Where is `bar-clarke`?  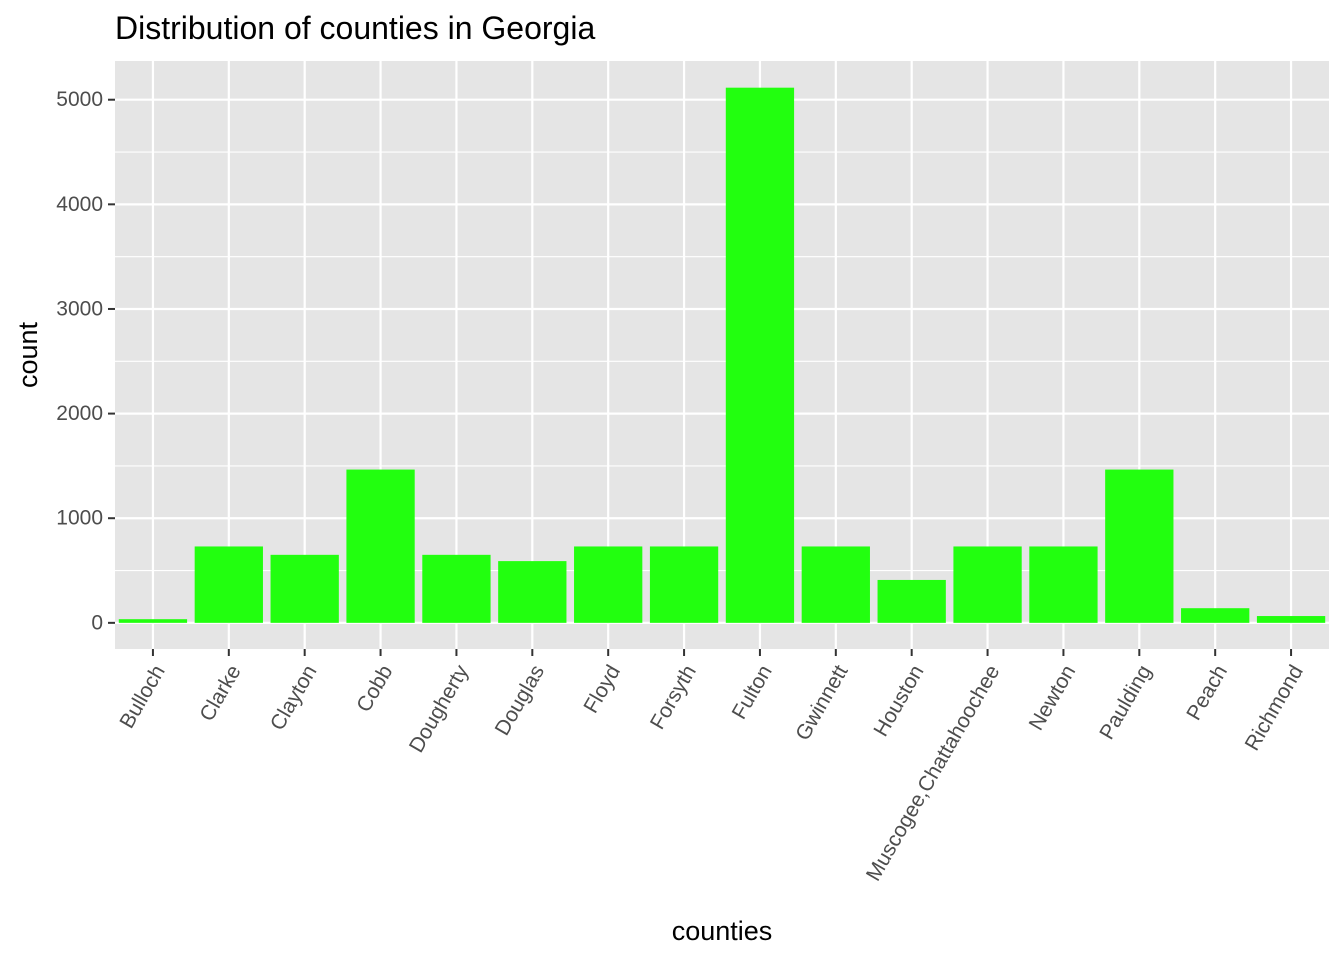
bar-clarke is located at coordinates (228, 584).